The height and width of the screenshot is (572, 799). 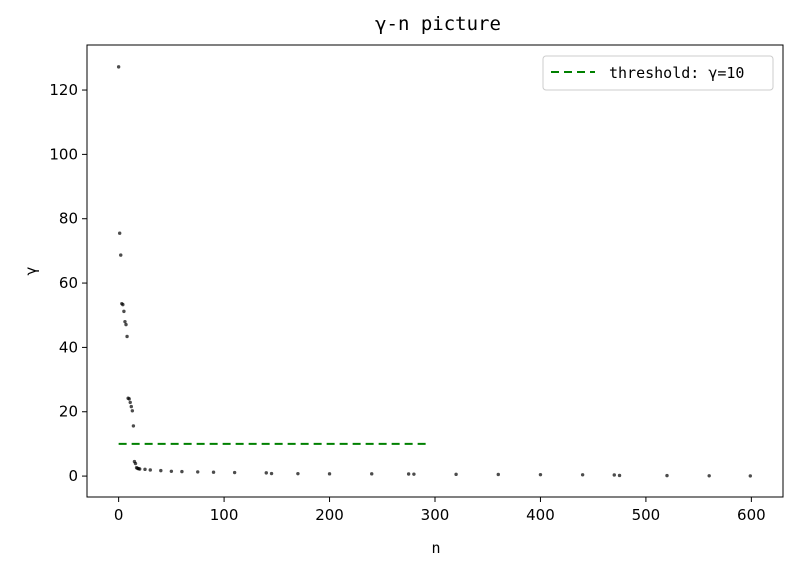 What do you see at coordinates (540, 515) in the screenshot?
I see `x-tick-label: 400` at bounding box center [540, 515].